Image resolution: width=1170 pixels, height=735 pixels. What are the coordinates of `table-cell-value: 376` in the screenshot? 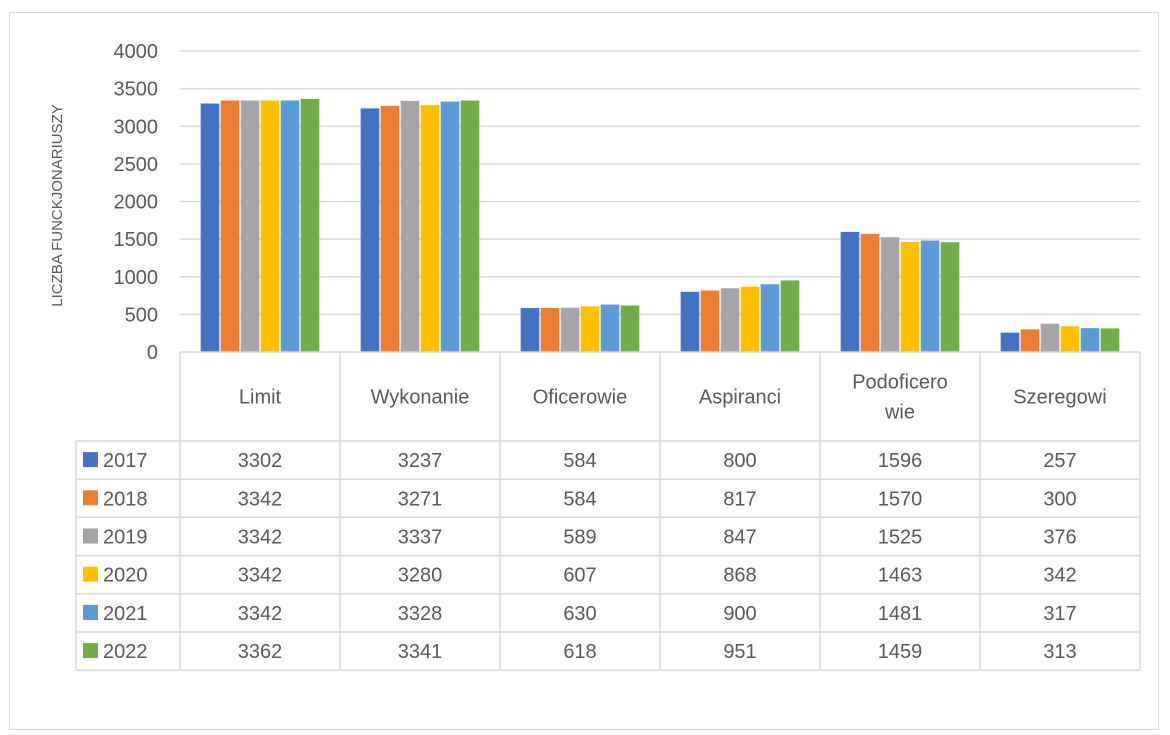 It's located at (1059, 538).